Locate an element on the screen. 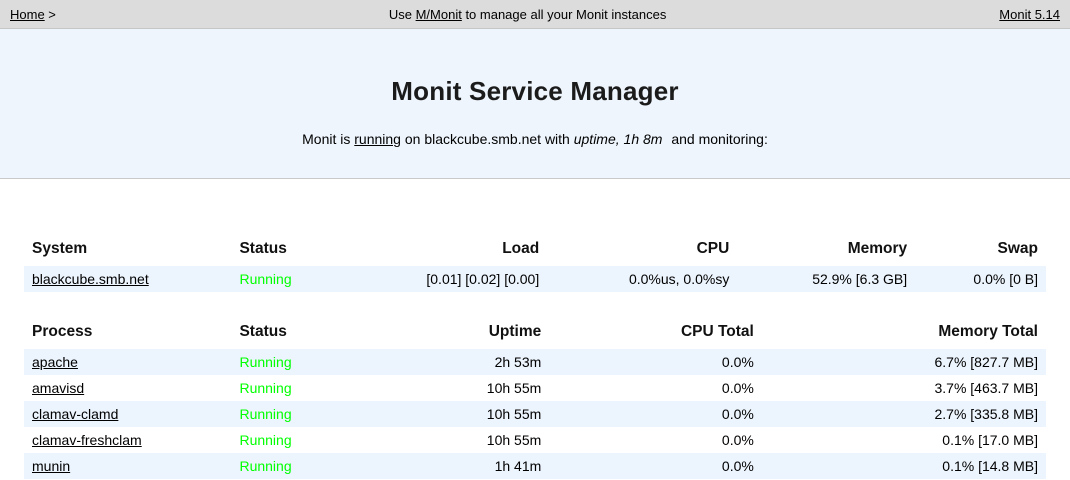  breadcrumb: Home > is located at coordinates (33, 14).